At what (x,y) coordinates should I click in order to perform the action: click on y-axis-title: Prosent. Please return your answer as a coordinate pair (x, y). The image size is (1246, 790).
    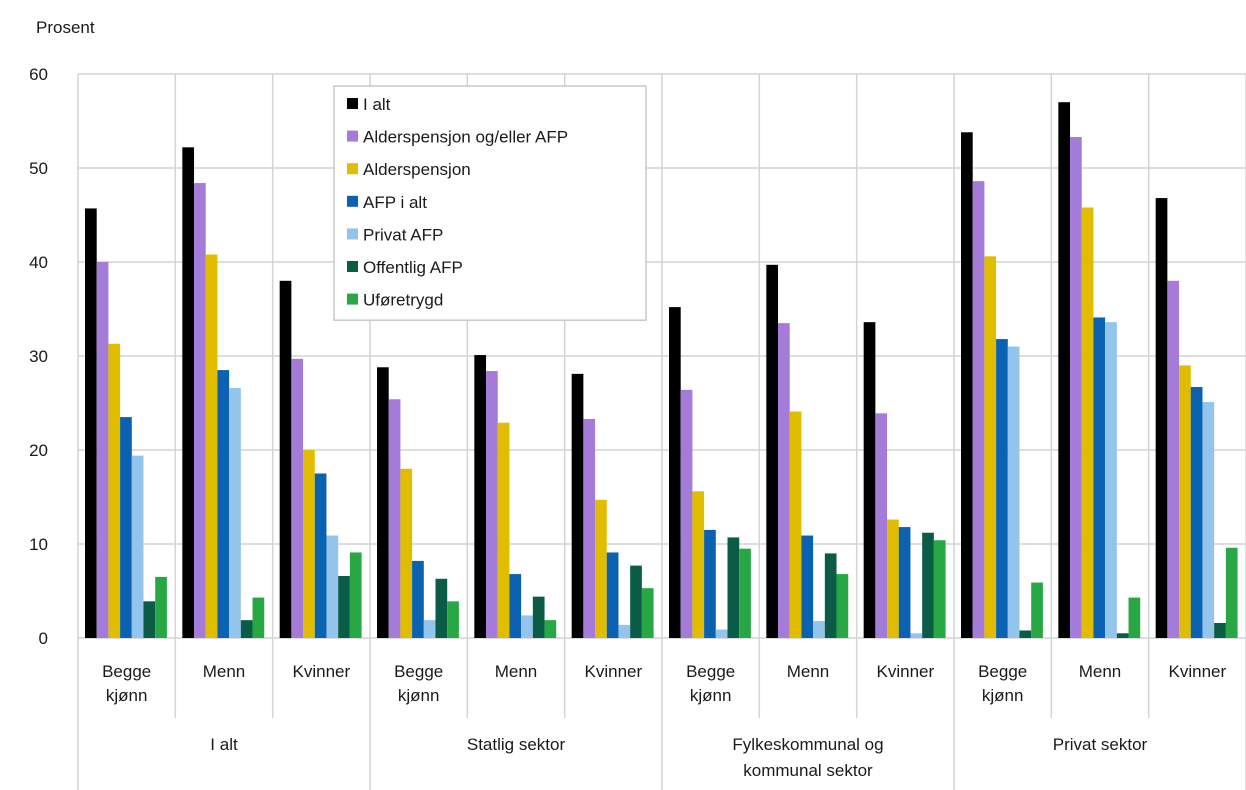
    Looking at the image, I should click on (65, 27).